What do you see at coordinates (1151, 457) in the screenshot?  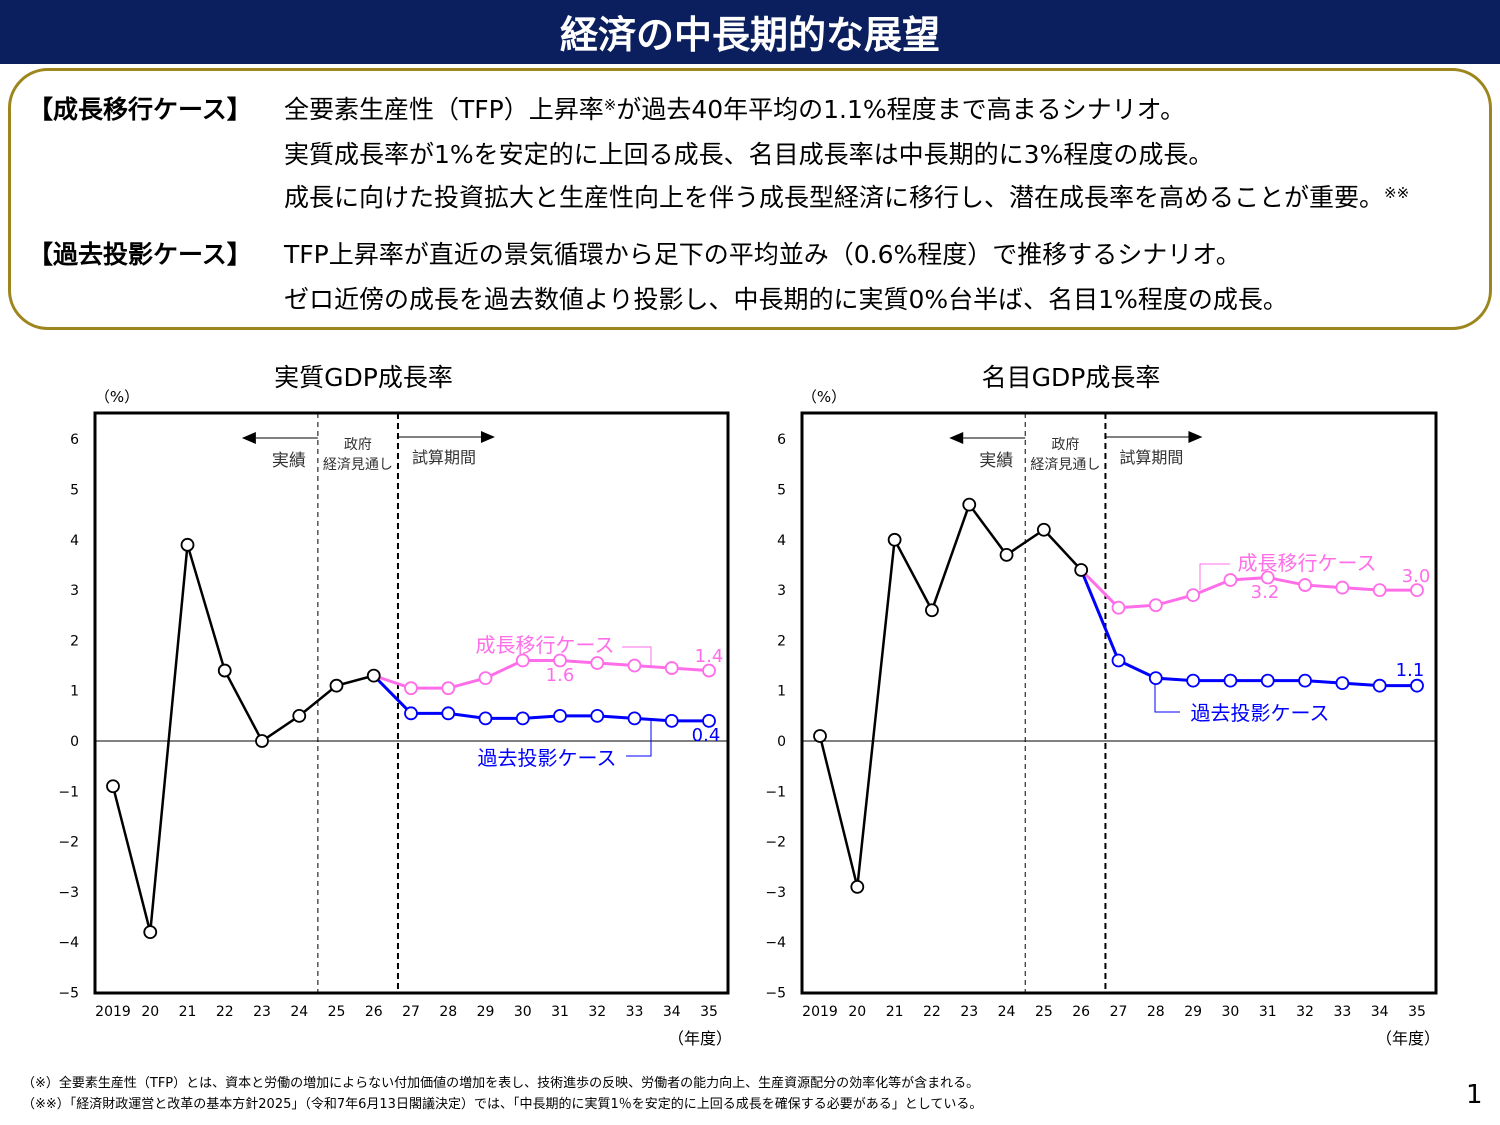 I see `period-label-trial: 試算期間` at bounding box center [1151, 457].